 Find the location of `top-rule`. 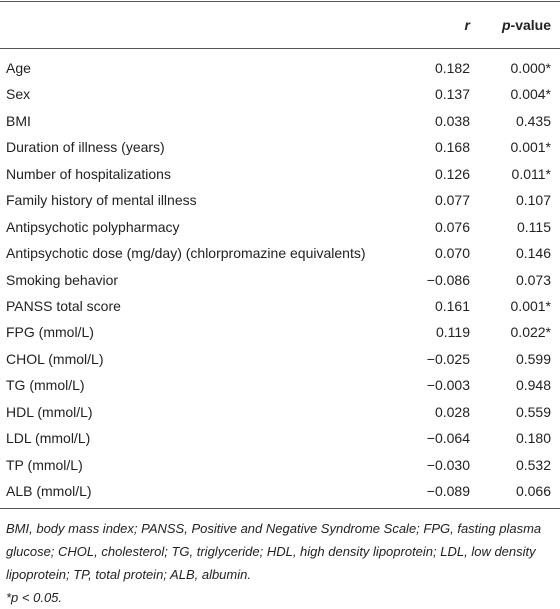

top-rule is located at coordinates (280, 1).